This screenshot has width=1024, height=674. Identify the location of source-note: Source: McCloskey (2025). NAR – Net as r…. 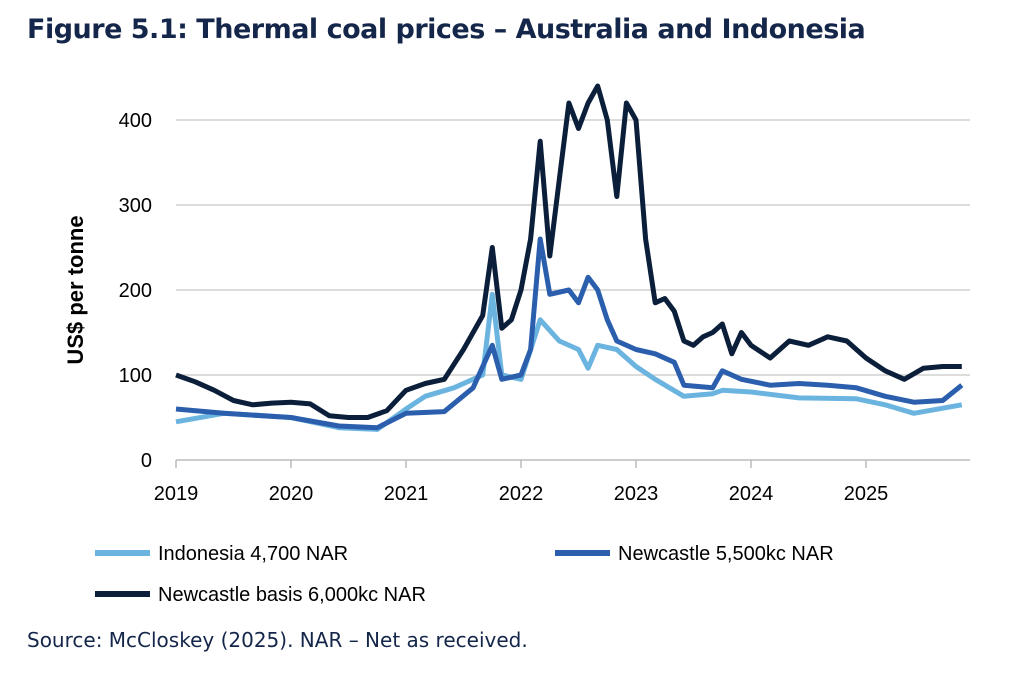
(277, 640).